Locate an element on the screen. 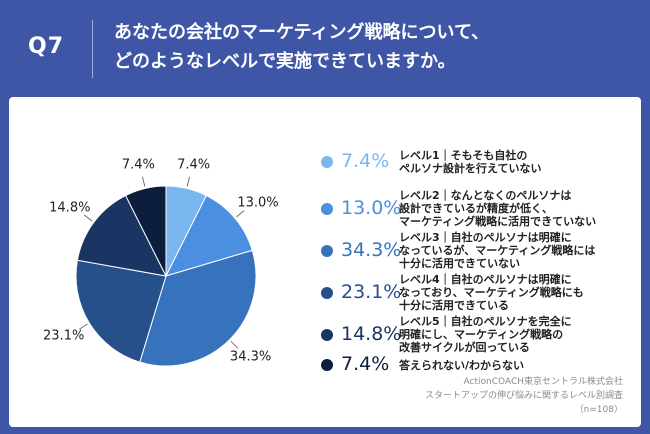 The image size is (650, 434). legend-label-line: 設計できているが精度が低く、 is located at coordinates (476, 208).